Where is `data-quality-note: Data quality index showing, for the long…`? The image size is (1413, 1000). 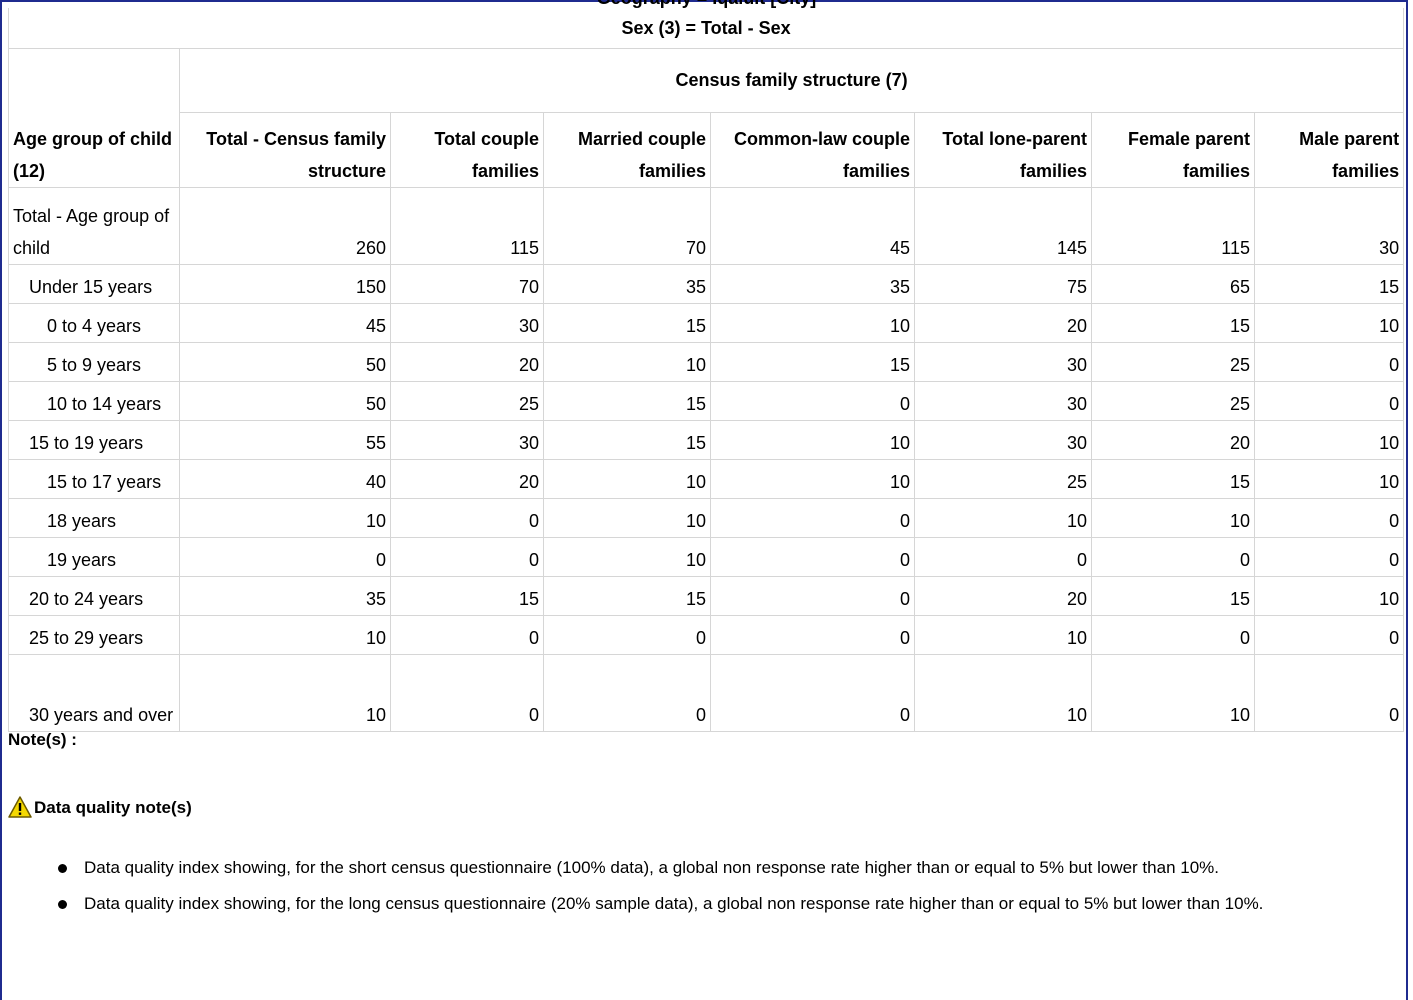 data-quality-note: Data quality index showing, for the long… is located at coordinates (674, 903).